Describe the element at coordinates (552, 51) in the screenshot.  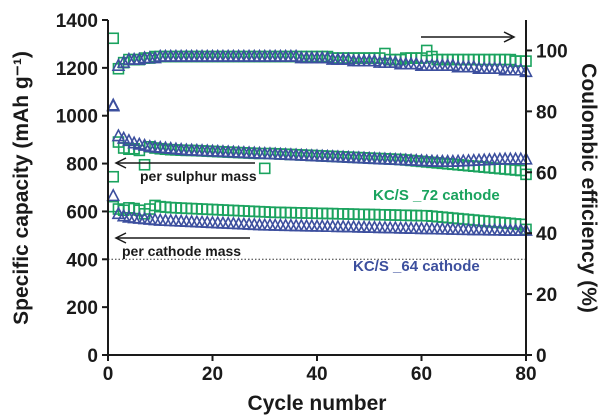
I see `right-tick-label: 100` at that location.